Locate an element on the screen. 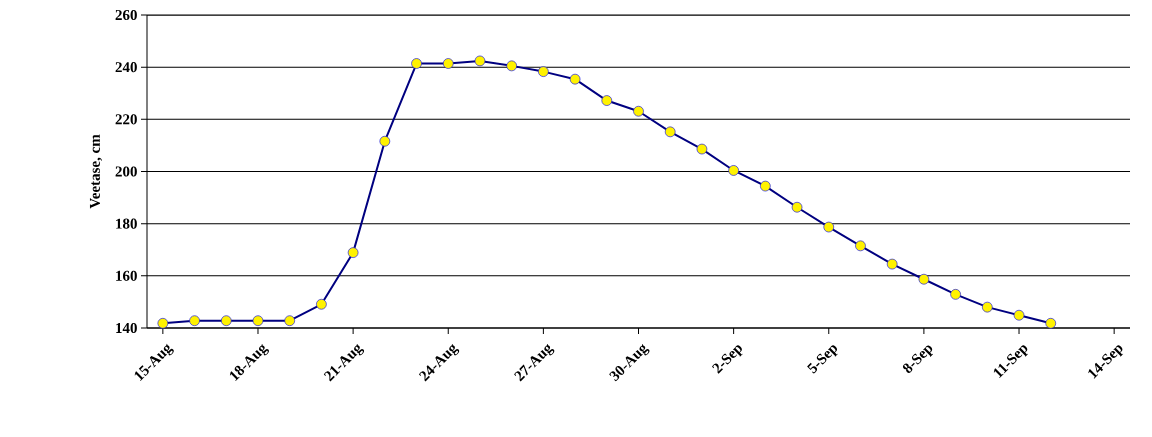 The width and height of the screenshot is (1152, 437). y-tick-label: 160 is located at coordinates (126, 275).